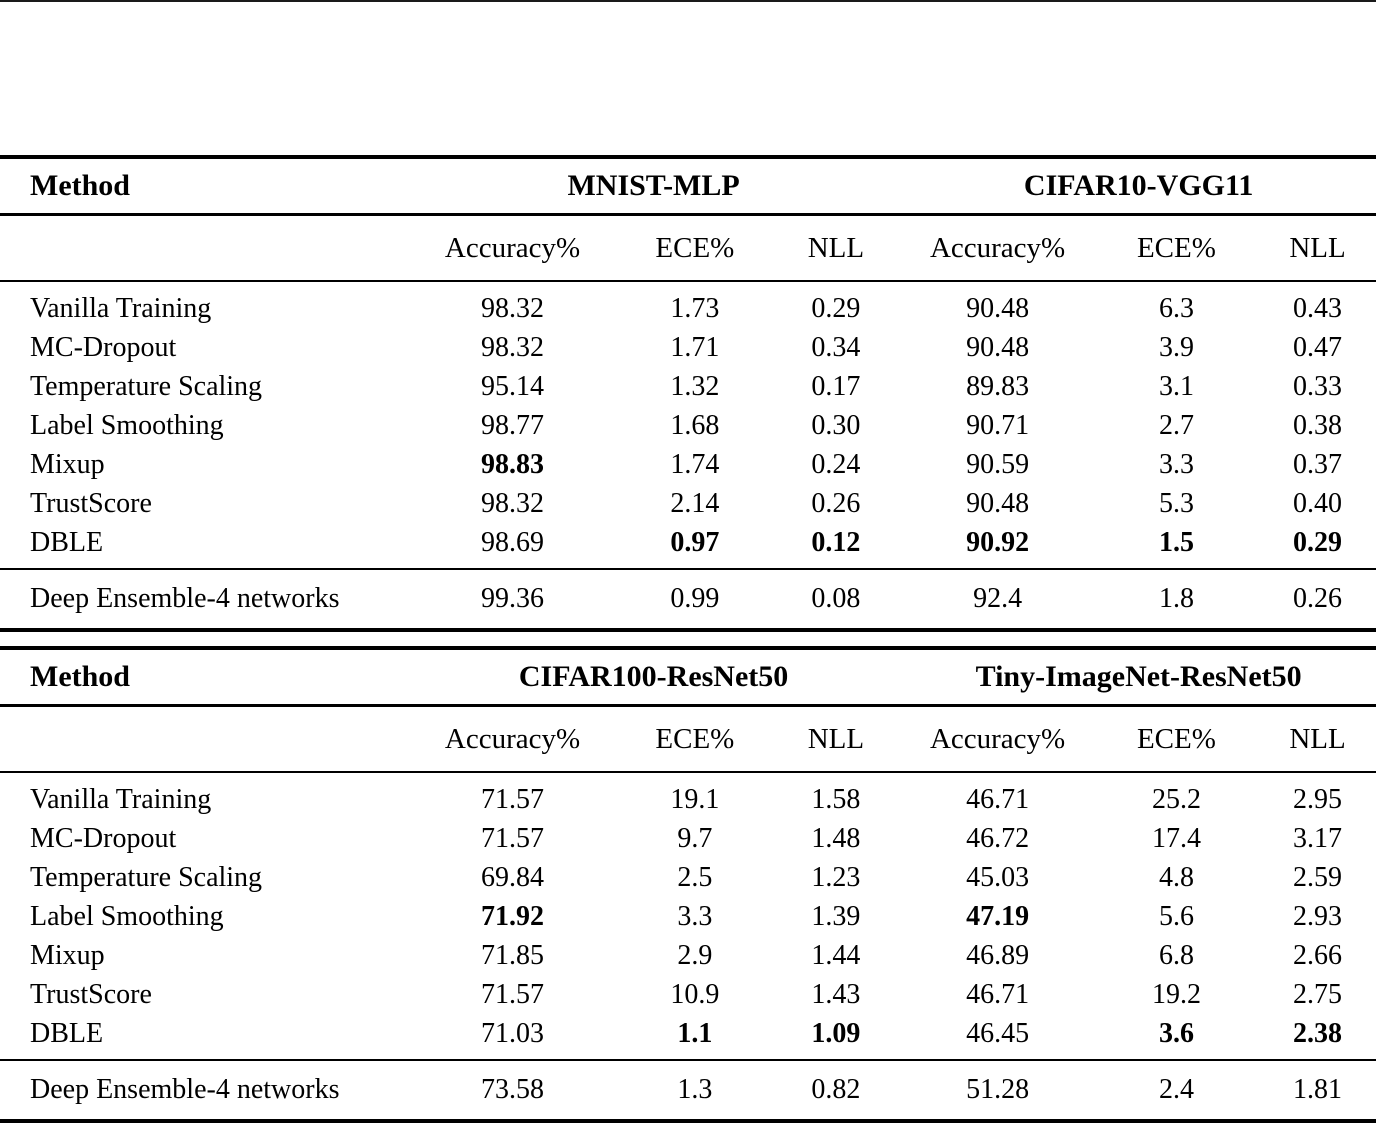 This screenshot has height=1123, width=1376. I want to click on metric-value: 17.4, so click(1176, 838).